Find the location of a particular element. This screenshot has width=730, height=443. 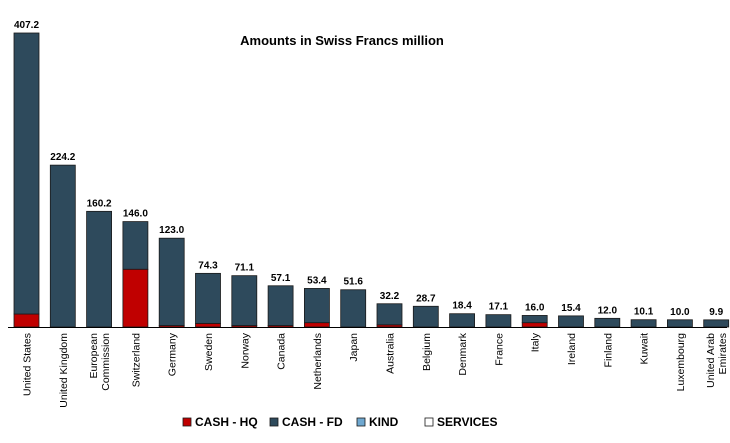

value-label: 74.3 is located at coordinates (208, 265).